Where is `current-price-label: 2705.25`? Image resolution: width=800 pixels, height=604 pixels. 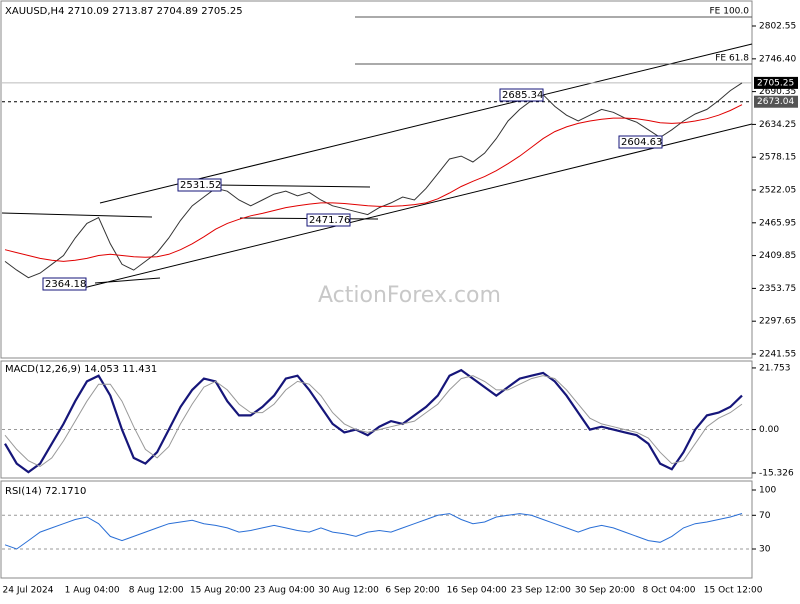
current-price-label: 2705.25 is located at coordinates (775, 83).